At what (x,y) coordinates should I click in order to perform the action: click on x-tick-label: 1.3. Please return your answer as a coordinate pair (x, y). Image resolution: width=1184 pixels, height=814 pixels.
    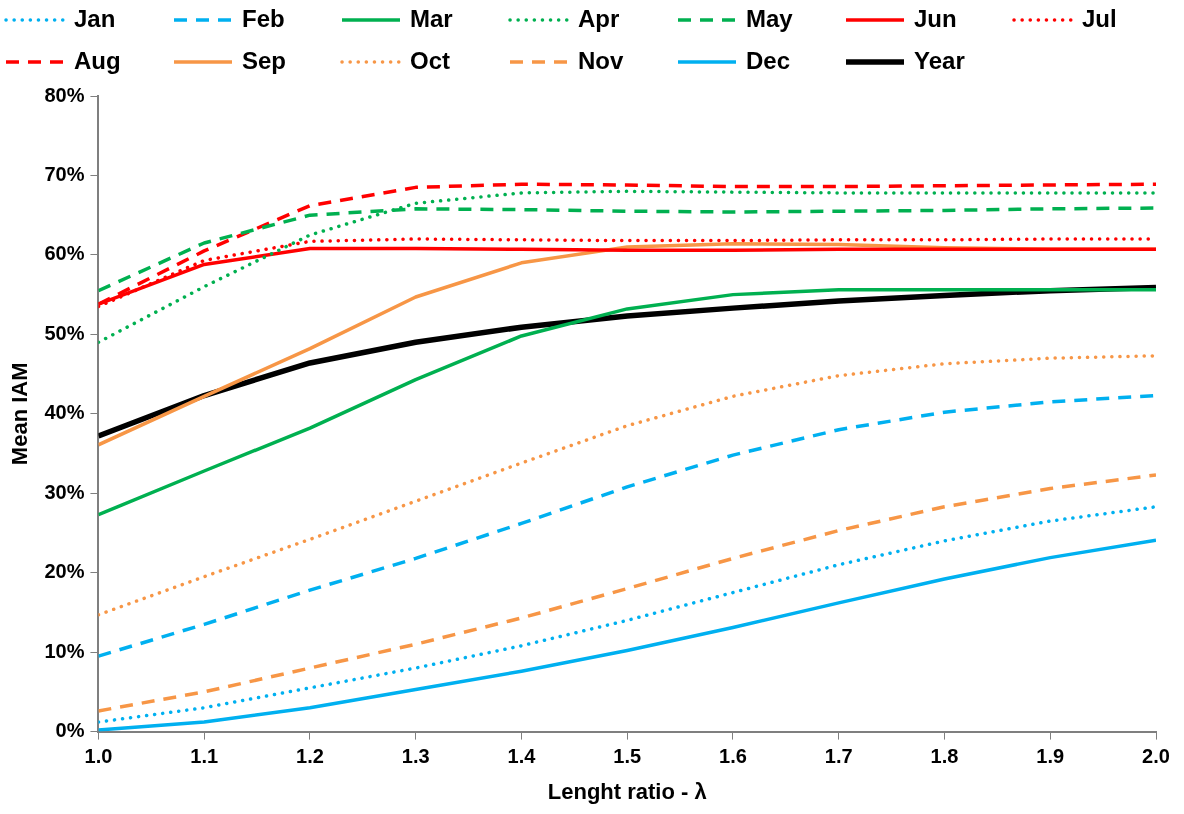
    Looking at the image, I should click on (415, 756).